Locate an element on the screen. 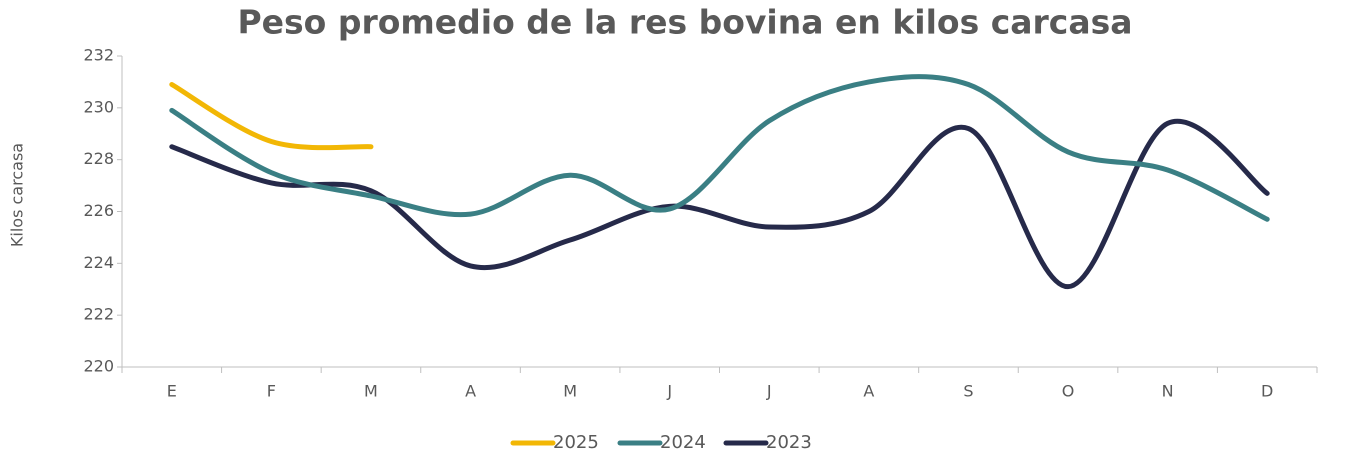 This screenshot has width=1351, height=455. y-axis-label: Kilos carcasa is located at coordinates (17, 195).